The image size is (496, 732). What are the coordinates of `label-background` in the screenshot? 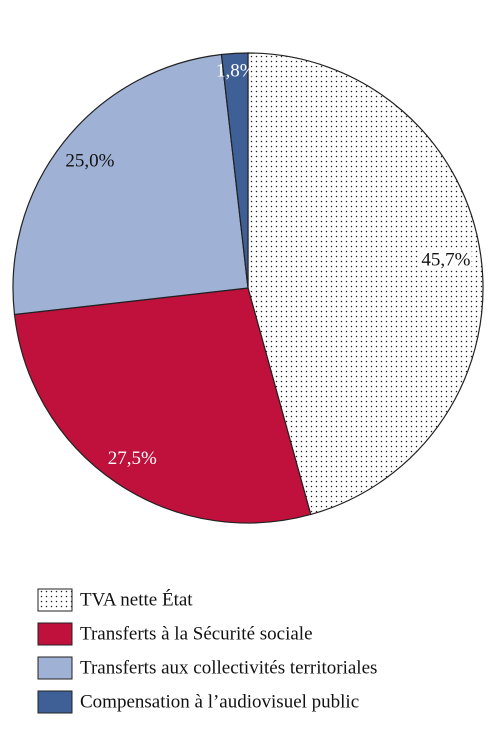 It's located at (446, 260).